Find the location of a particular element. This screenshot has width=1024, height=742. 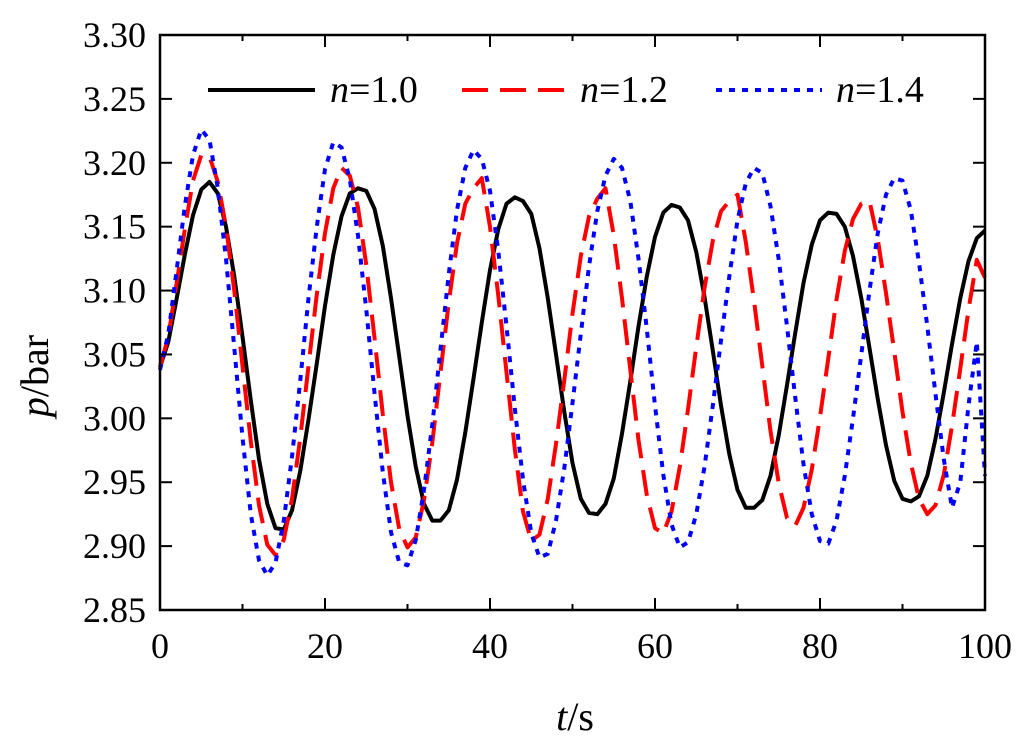

legend-value: =1.0 is located at coordinates (383, 90).